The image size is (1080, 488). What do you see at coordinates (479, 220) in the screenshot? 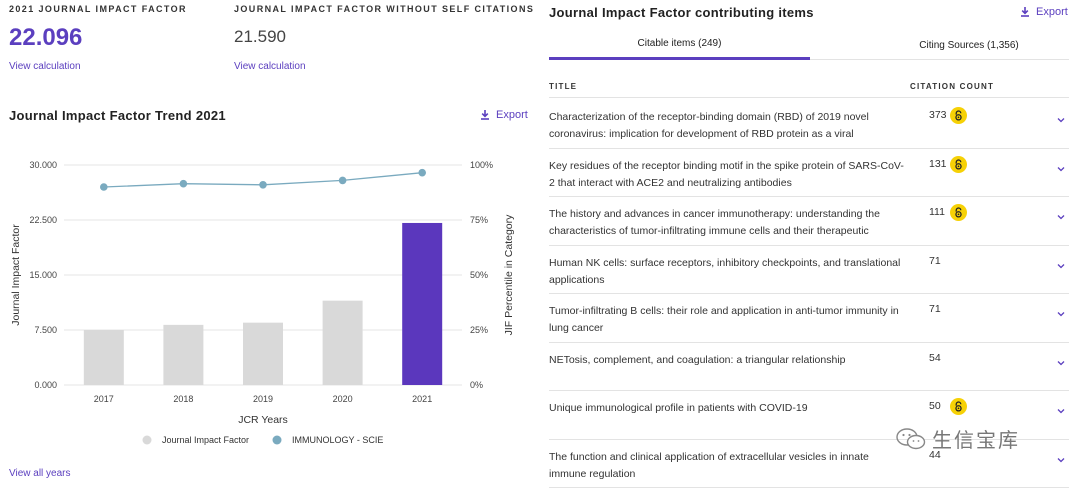
I see `y2-tick-label: 75%` at bounding box center [479, 220].